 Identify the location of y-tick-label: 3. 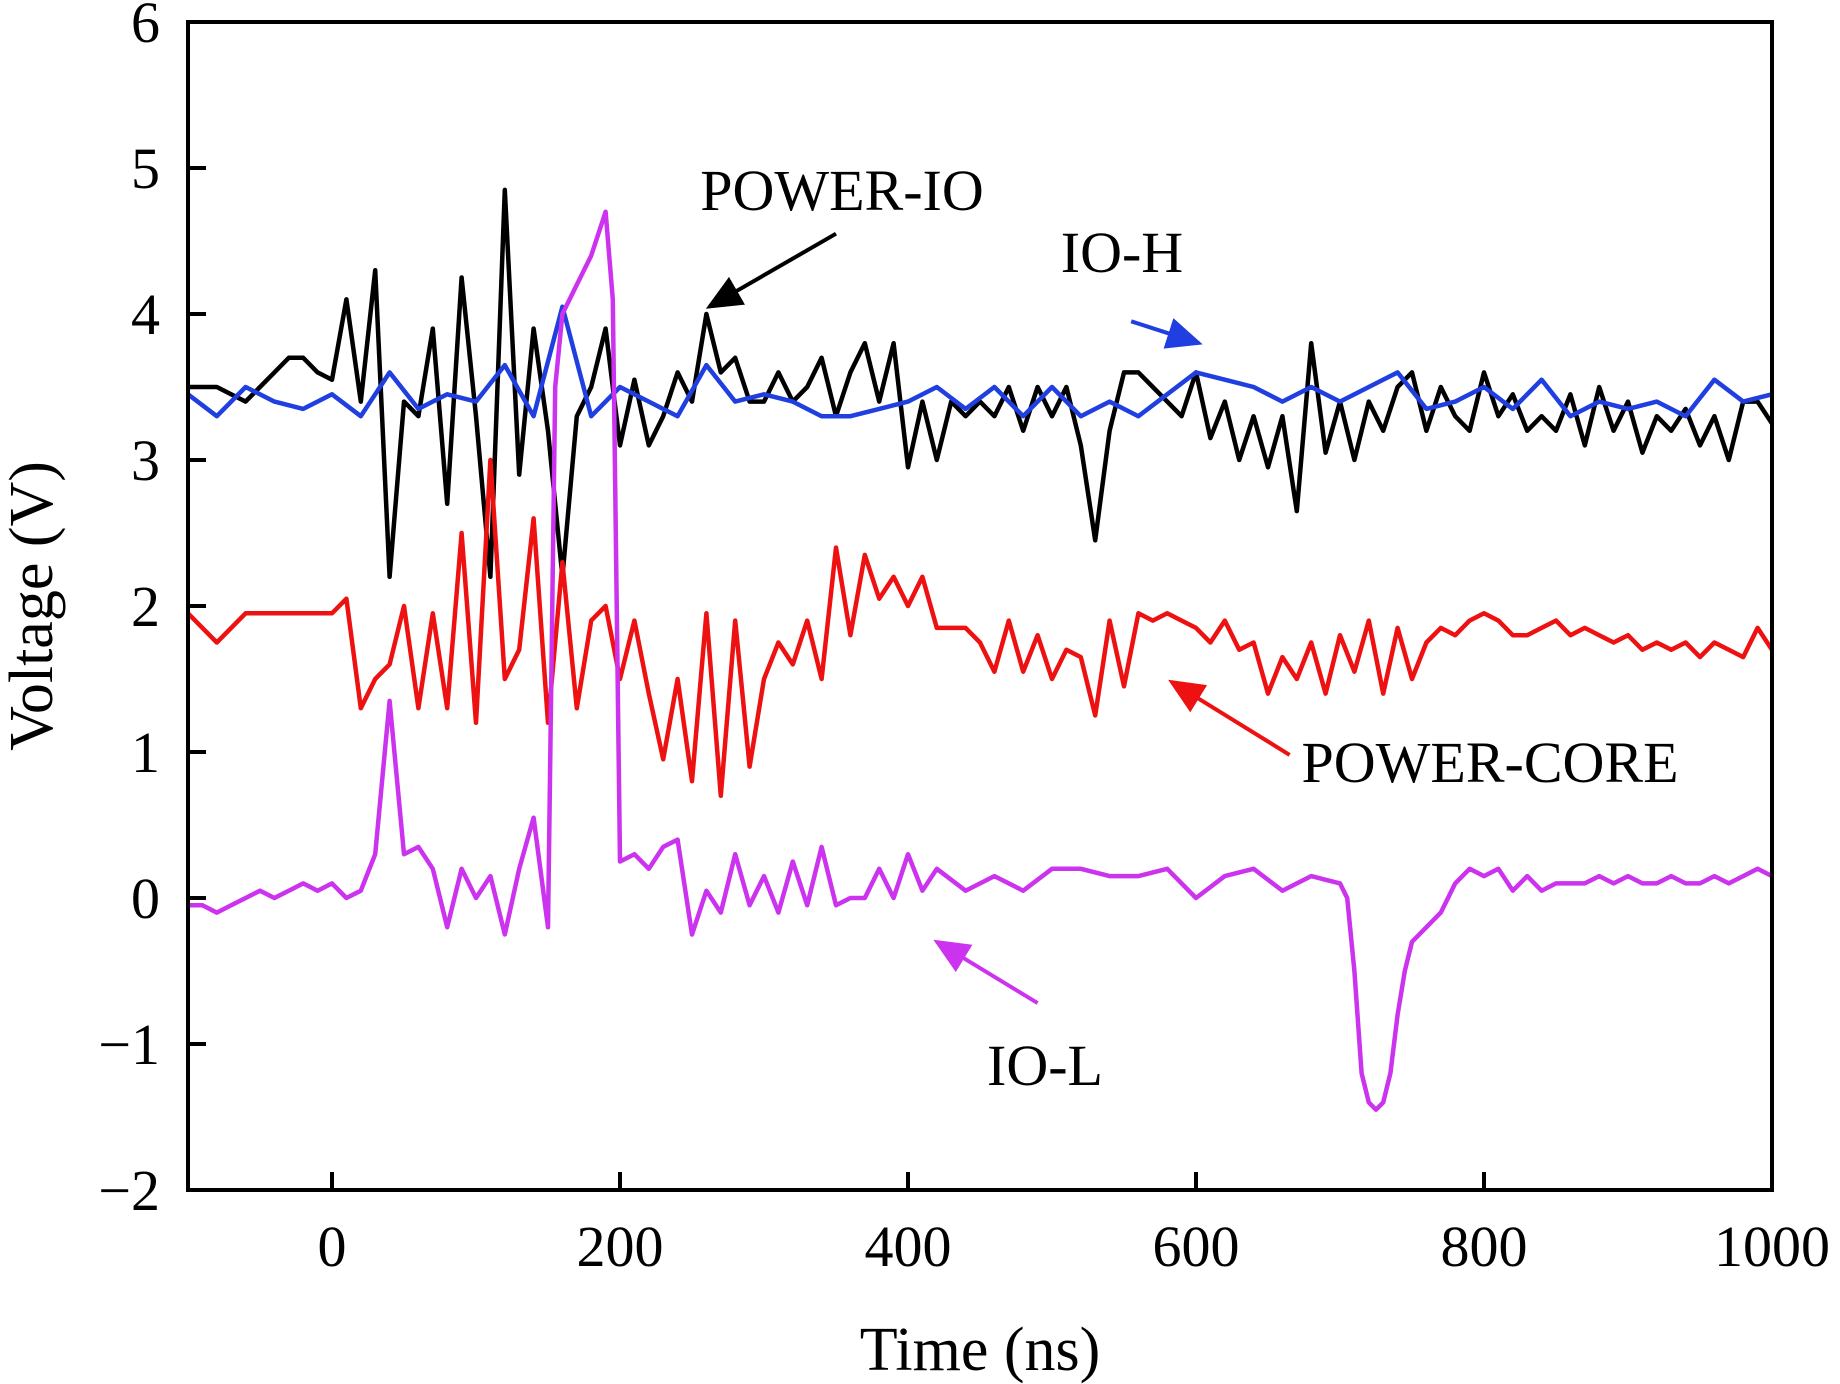
(145, 460).